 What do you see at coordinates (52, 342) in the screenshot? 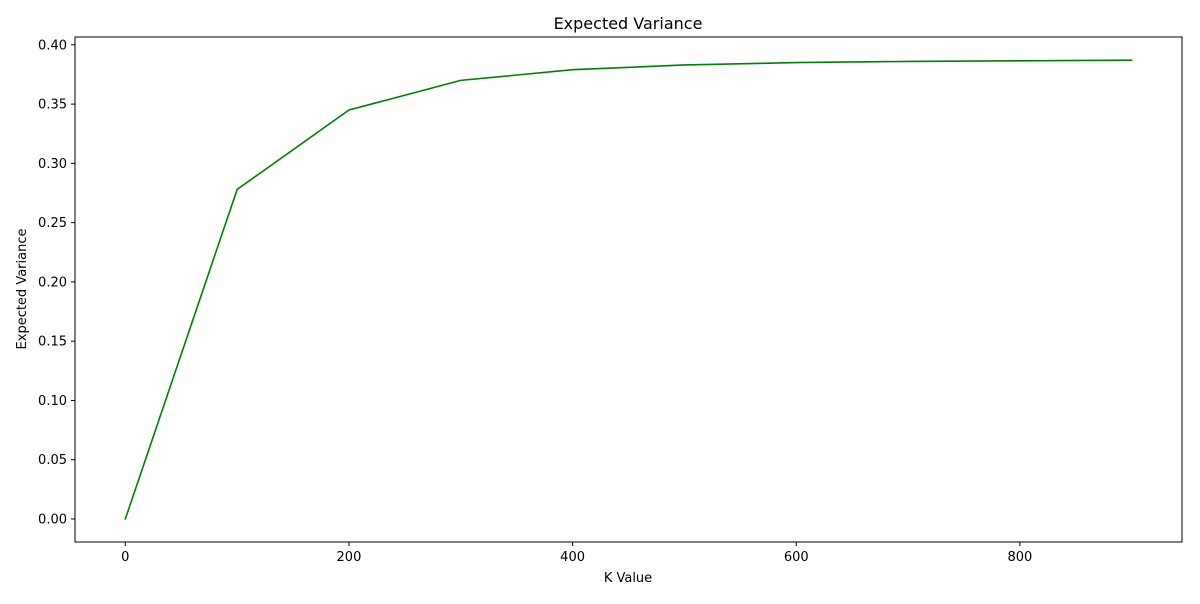
I see `y-tick-label: 0.15` at bounding box center [52, 342].